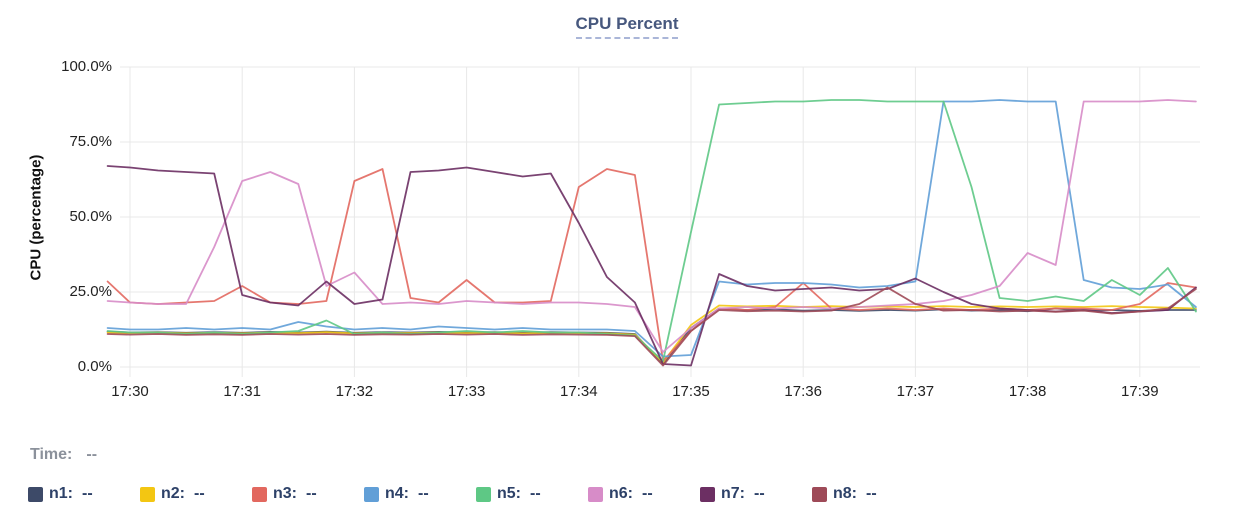  Describe the element at coordinates (535, 493) in the screenshot. I see `legend-value-n5: --` at that location.